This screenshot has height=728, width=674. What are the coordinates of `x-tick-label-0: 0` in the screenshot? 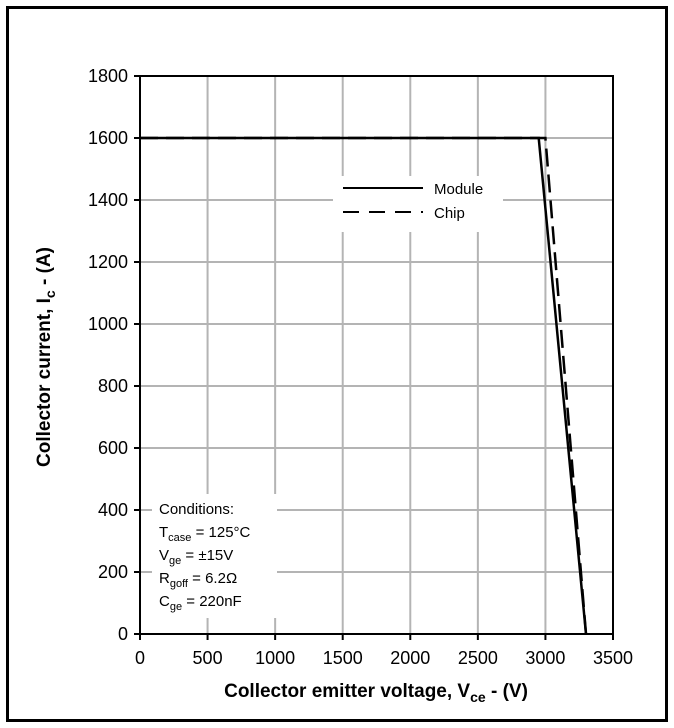 It's located at (140, 658).